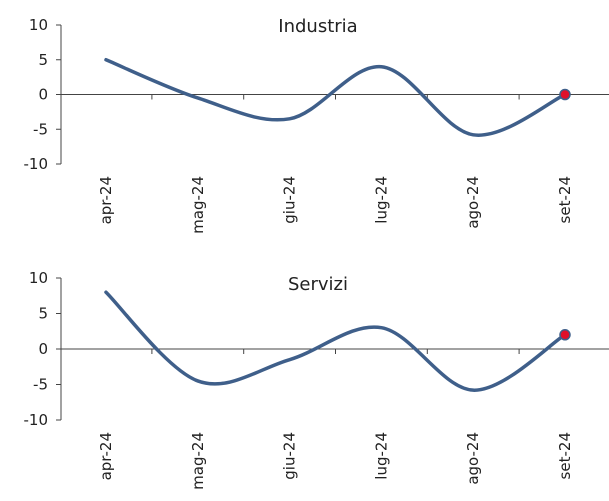 This screenshot has height=501, width=609. I want to click on chart-title: Servizi, so click(318, 284).